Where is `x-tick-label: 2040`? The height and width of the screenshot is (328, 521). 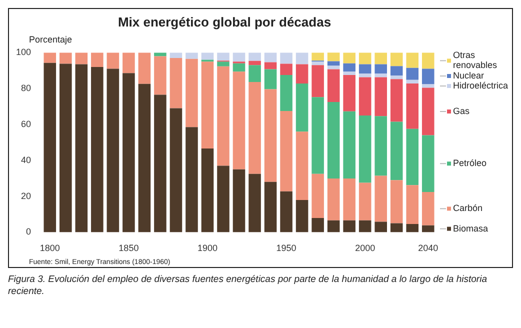 x-tick-label: 2040 is located at coordinates (428, 248).